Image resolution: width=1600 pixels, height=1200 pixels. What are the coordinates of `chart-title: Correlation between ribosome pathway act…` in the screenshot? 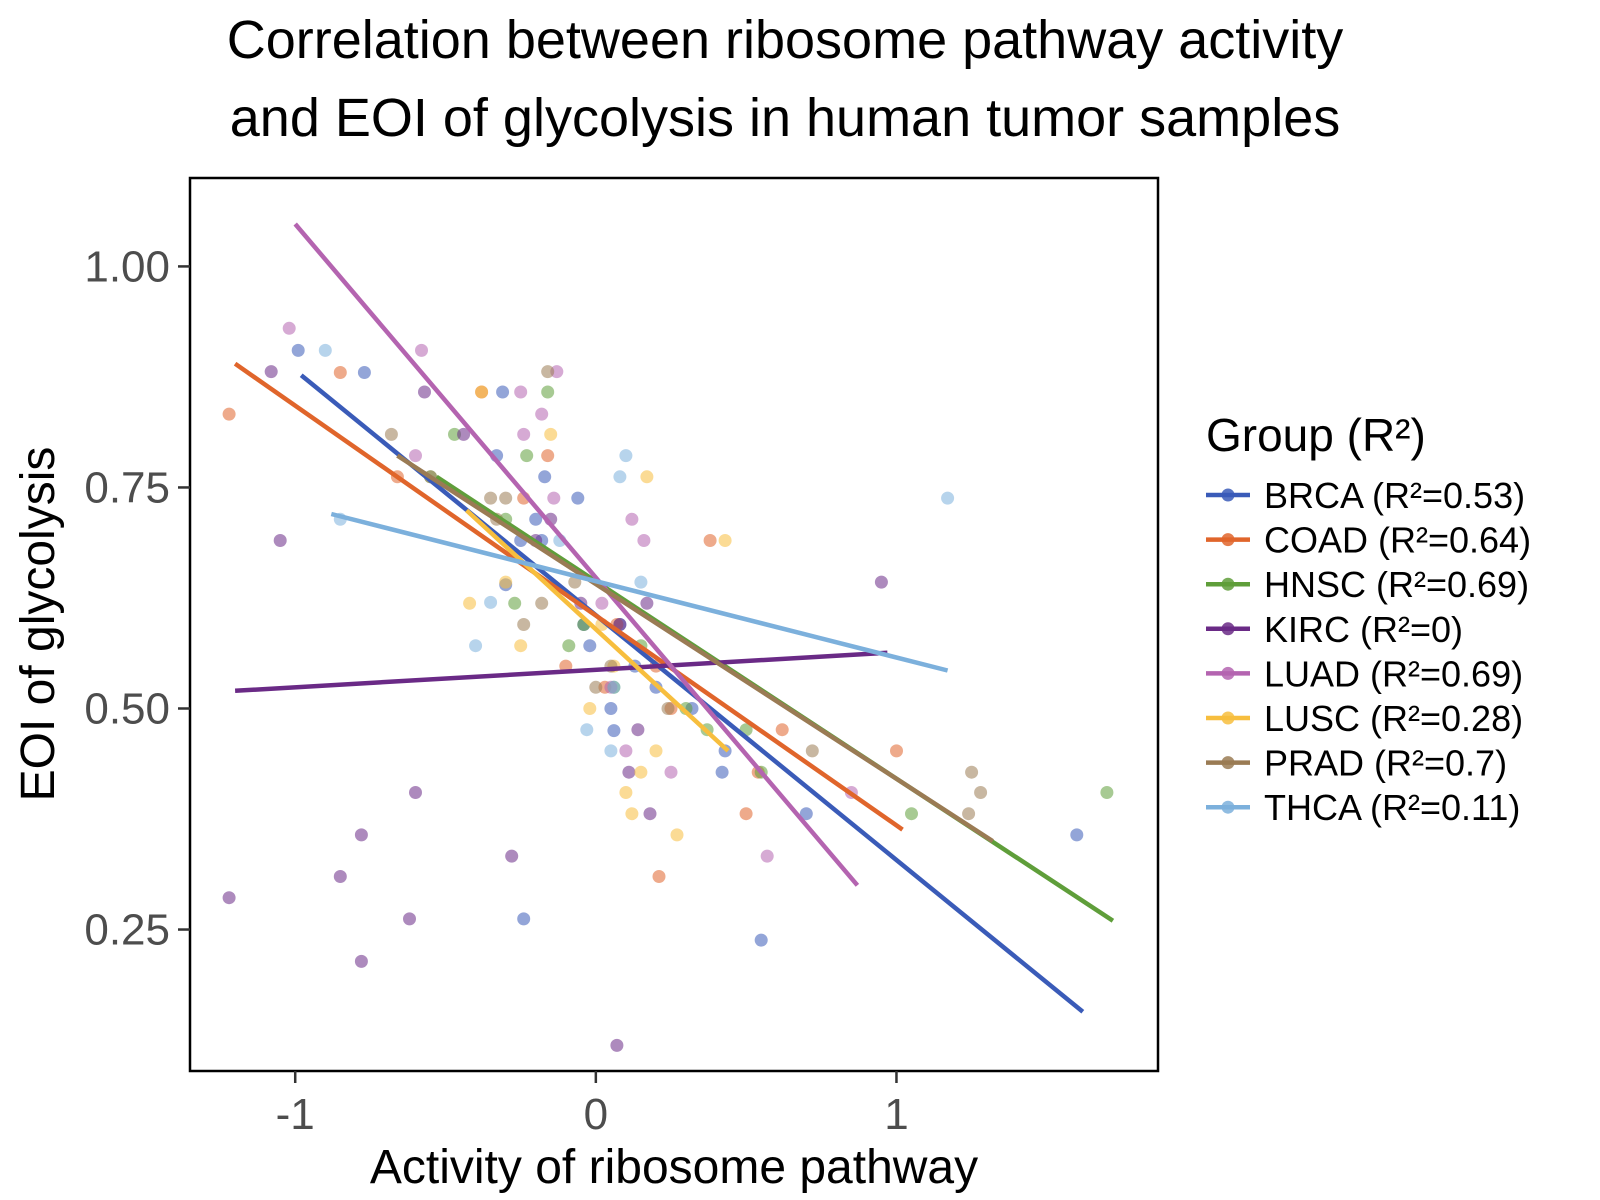 It's located at (785, 79).